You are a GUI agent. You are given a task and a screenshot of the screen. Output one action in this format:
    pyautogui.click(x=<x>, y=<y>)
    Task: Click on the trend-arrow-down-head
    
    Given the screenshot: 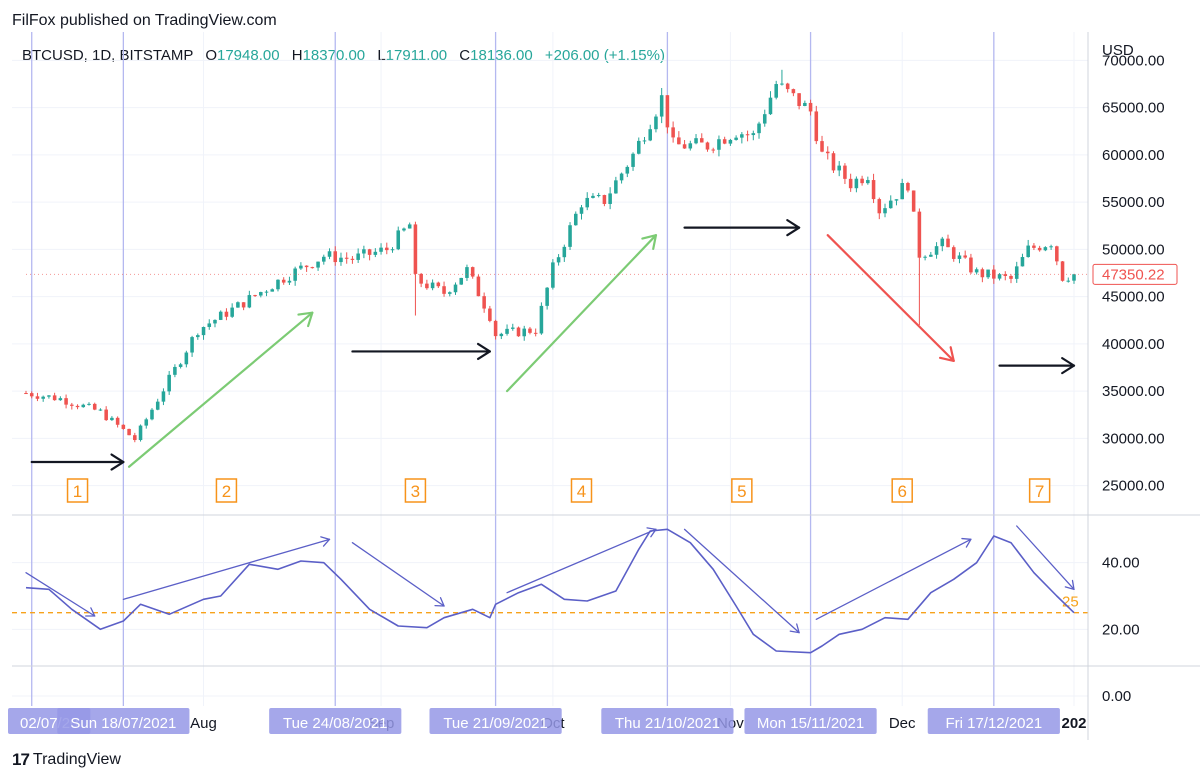 What is the action you would take?
    pyautogui.click(x=946, y=354)
    